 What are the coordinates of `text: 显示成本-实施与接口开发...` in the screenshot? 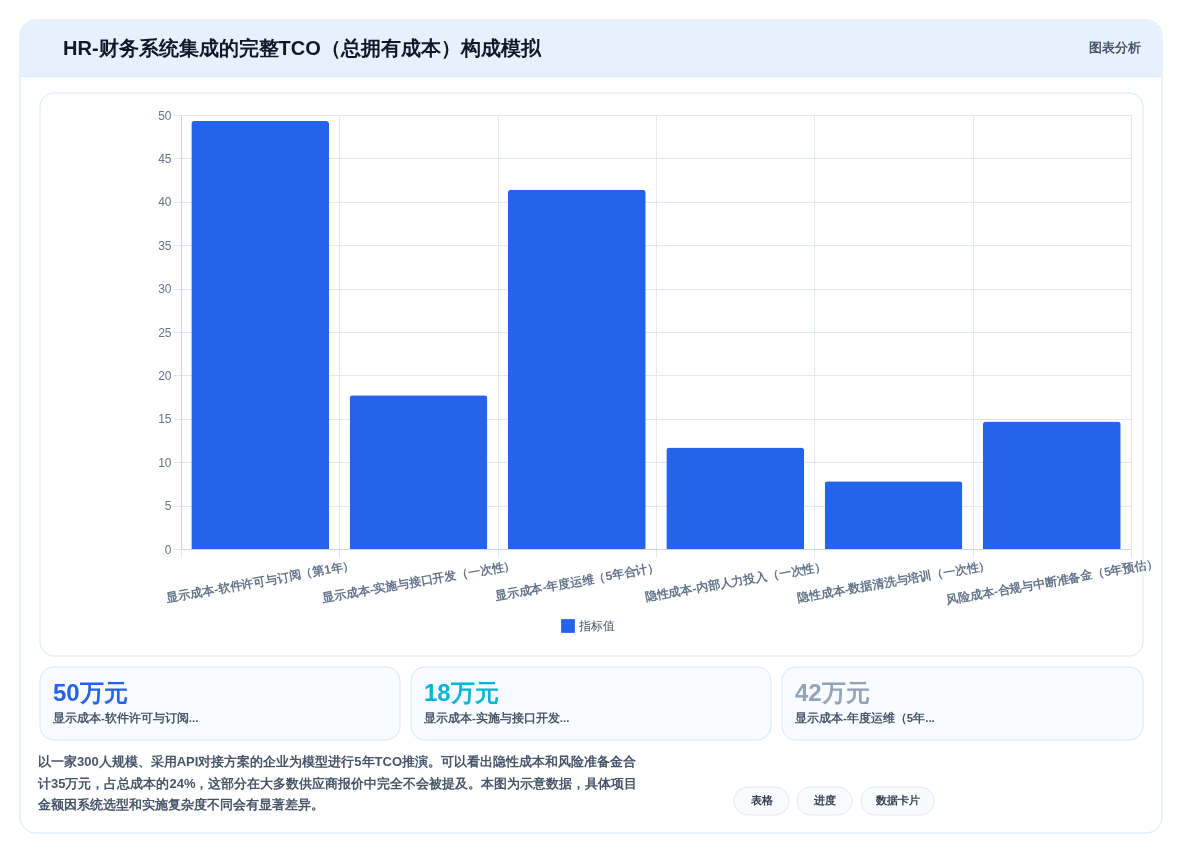 It's located at (496, 717).